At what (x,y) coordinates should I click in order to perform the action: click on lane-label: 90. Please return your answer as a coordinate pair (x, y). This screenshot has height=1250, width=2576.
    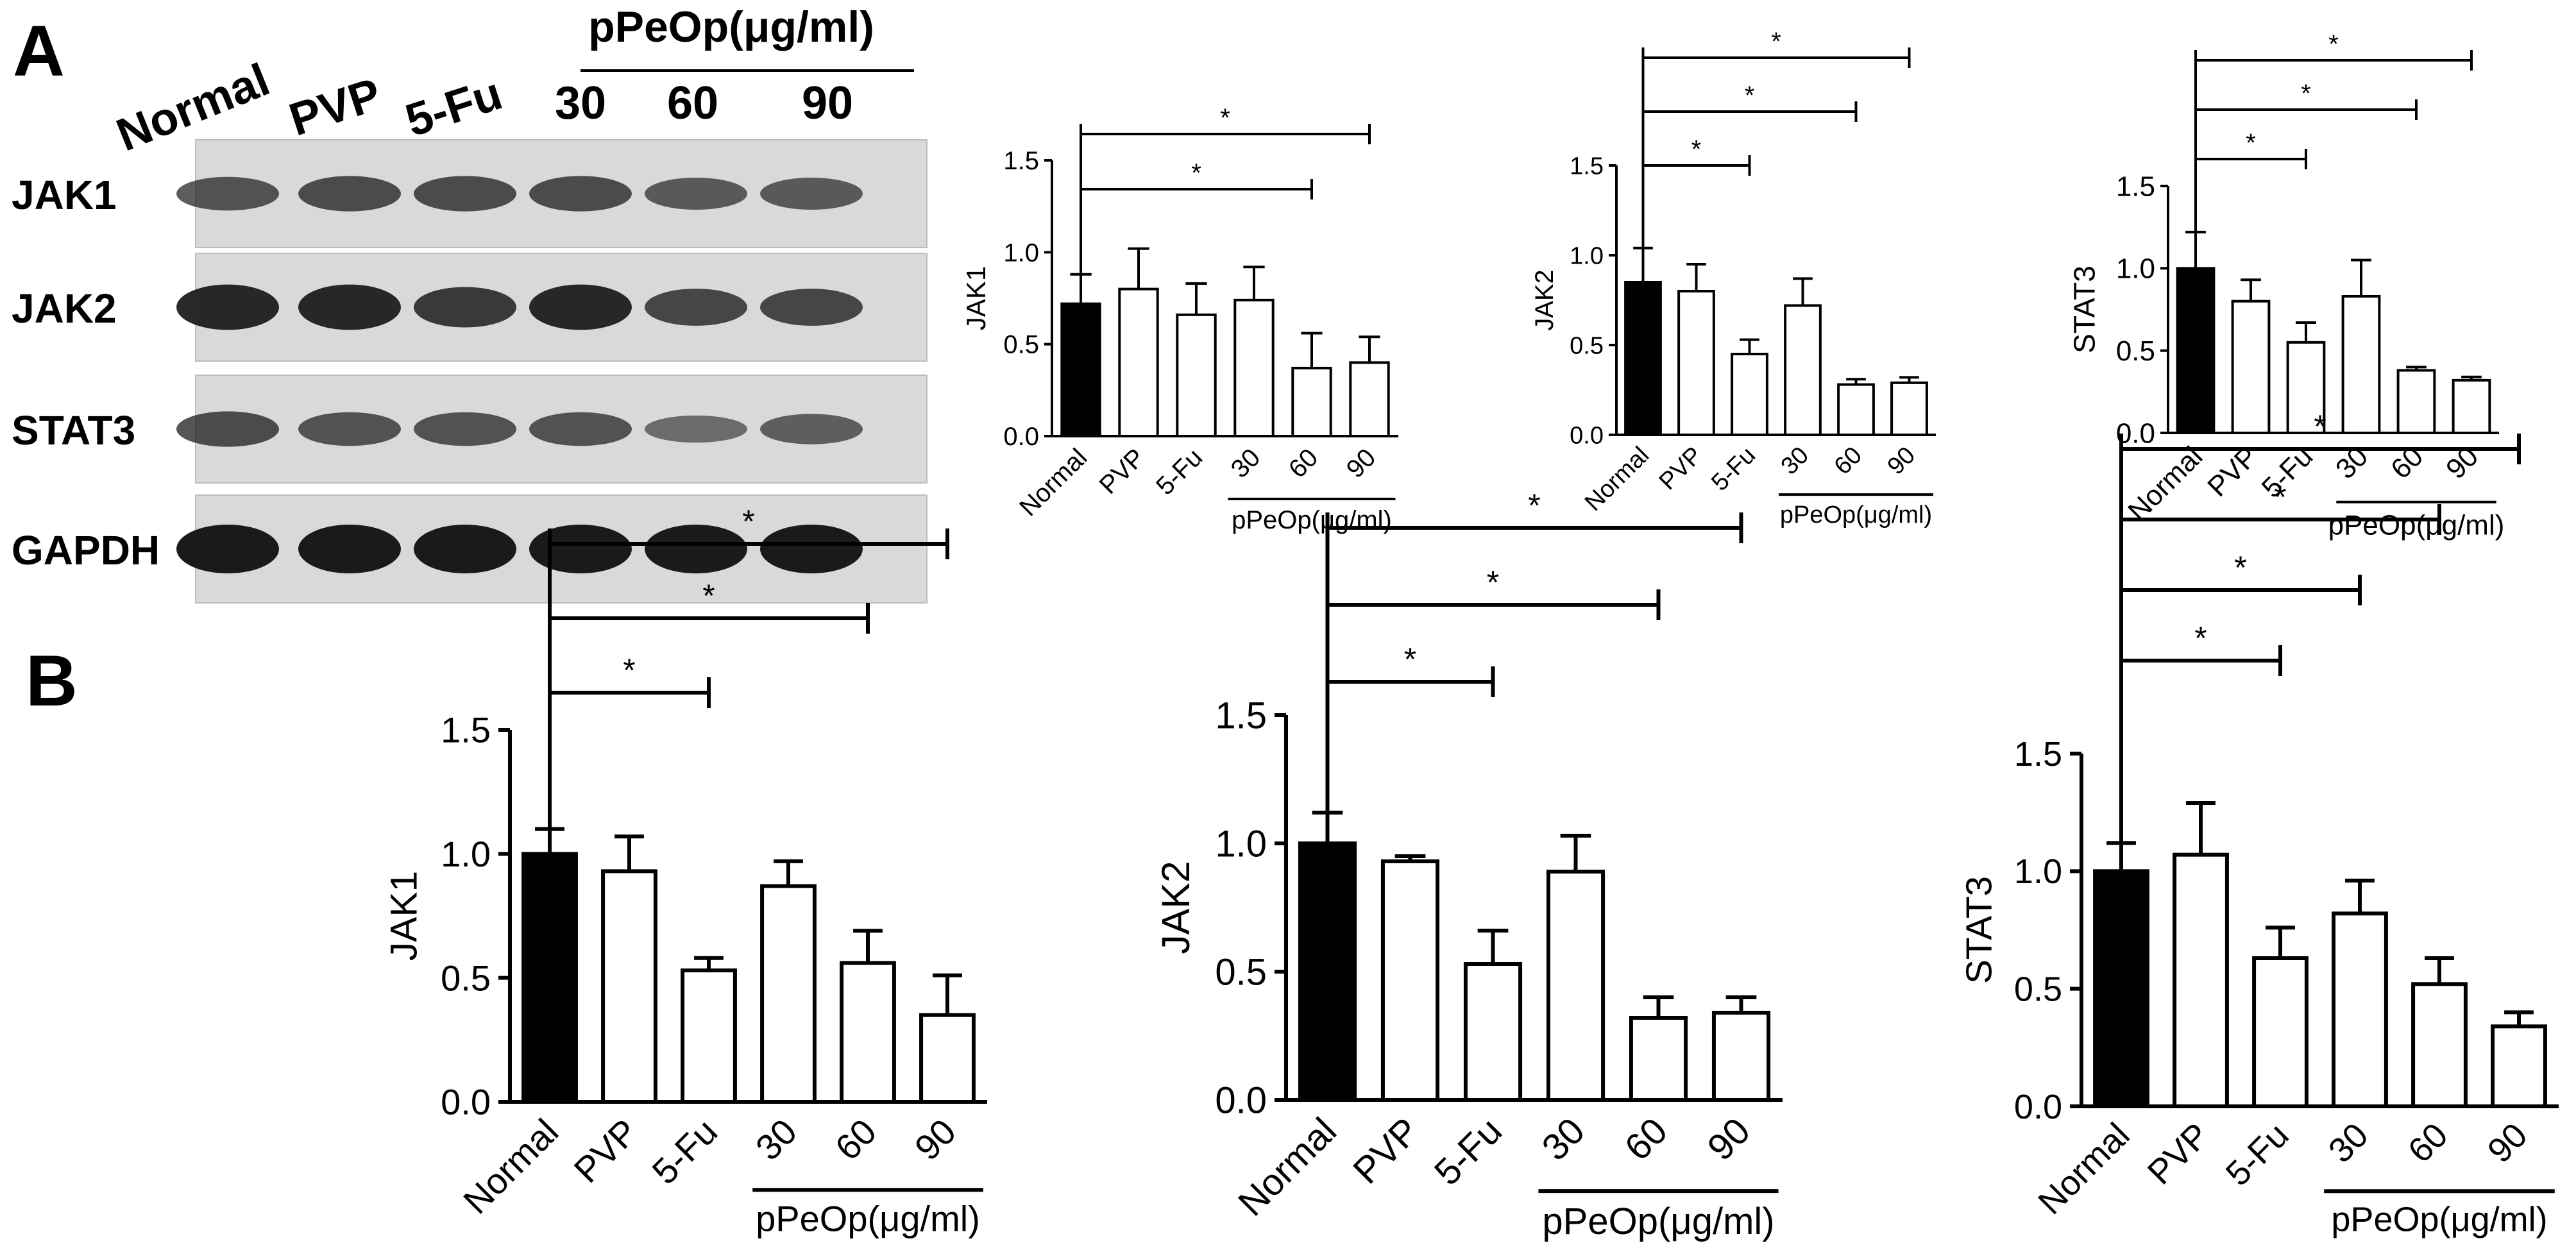
    Looking at the image, I should click on (827, 103).